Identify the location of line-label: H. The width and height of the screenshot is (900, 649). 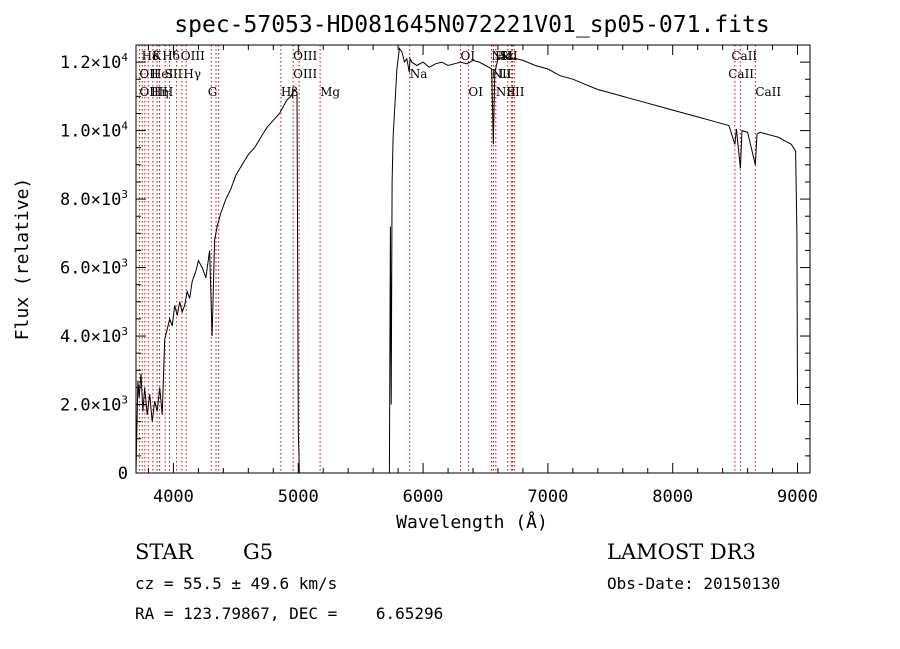
(168, 92).